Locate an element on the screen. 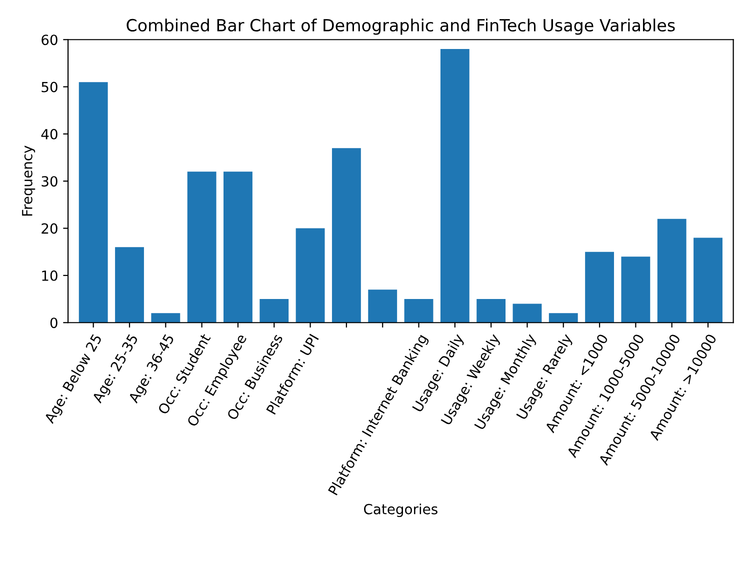  y-tick-label: 30 is located at coordinates (50, 181).